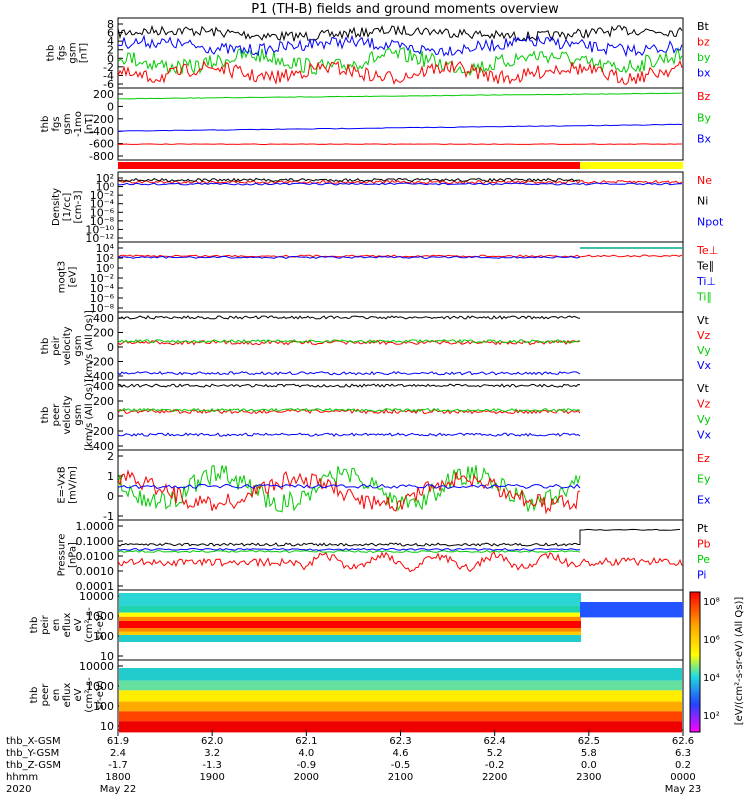  I want to click on series-pb, so click(400, 562).